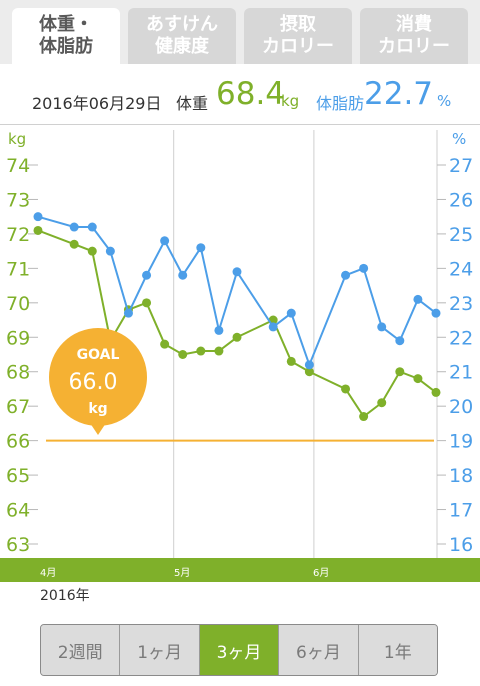  What do you see at coordinates (461, 200) in the screenshot?
I see `right-tick-label: 26` at bounding box center [461, 200].